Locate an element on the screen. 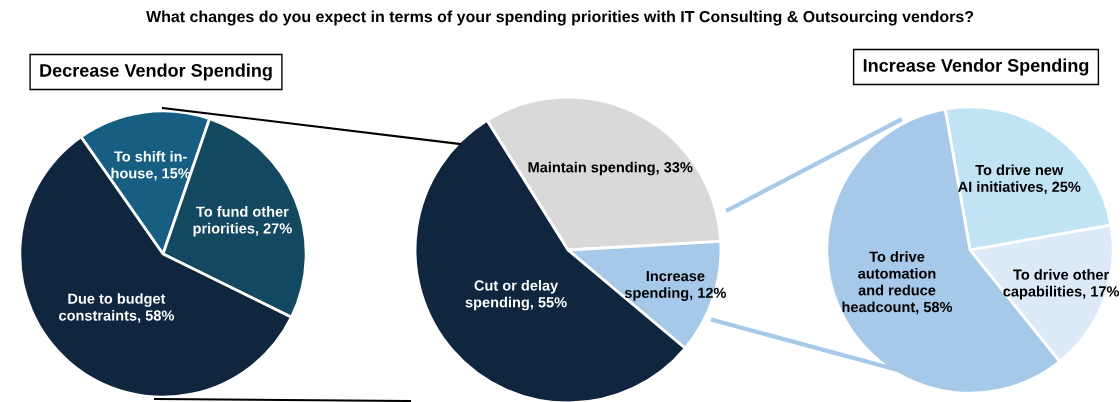 The width and height of the screenshot is (1120, 402). slice-label: To drive new AI initiatives, 25% is located at coordinates (1019, 179).